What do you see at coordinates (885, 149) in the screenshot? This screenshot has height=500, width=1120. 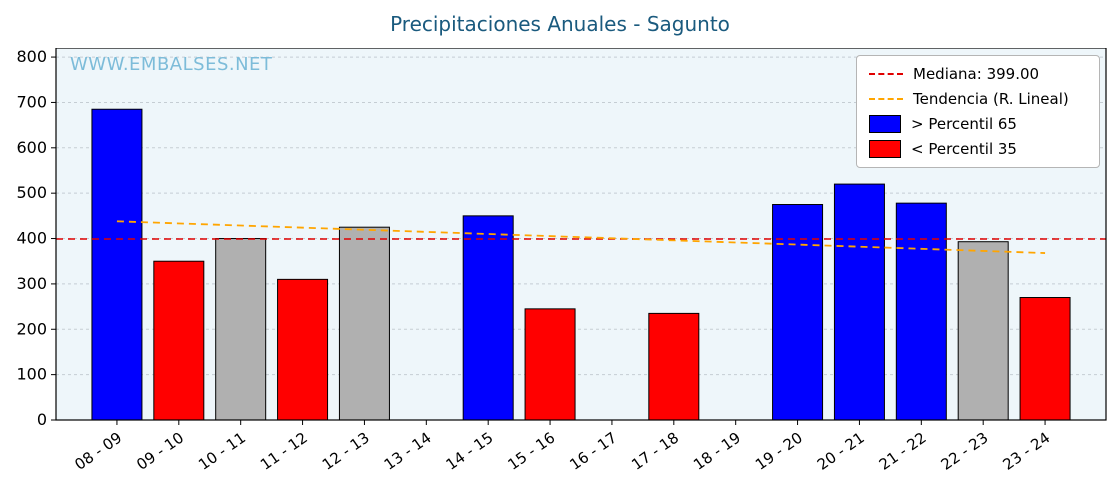 I see `below-percentile-color-swatch` at bounding box center [885, 149].